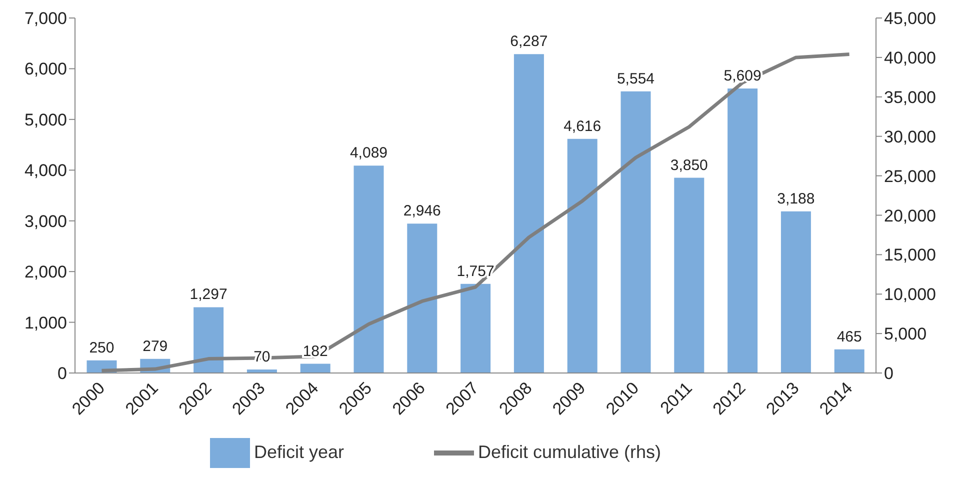 The image size is (961, 483). What do you see at coordinates (422, 211) in the screenshot?
I see `data-label: 2,946` at bounding box center [422, 211].